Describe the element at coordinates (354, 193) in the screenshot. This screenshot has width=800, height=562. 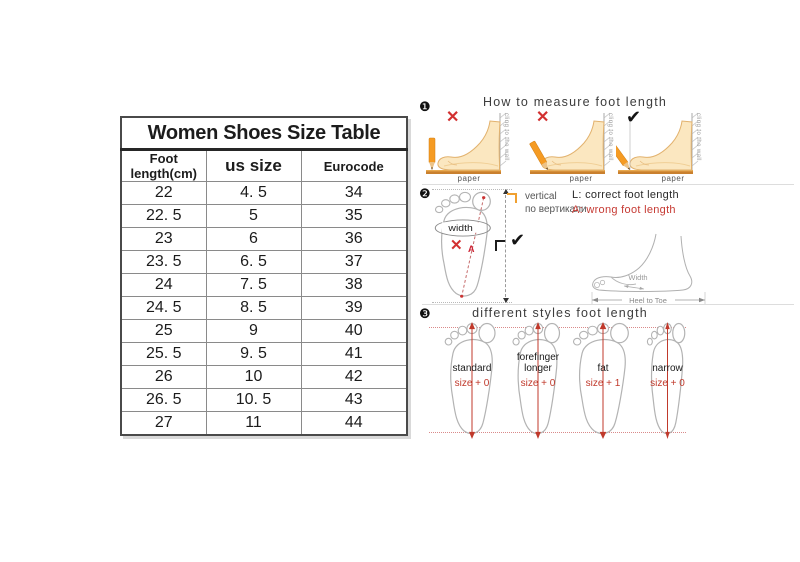
I see `cell-eurocode: 34` at that location.